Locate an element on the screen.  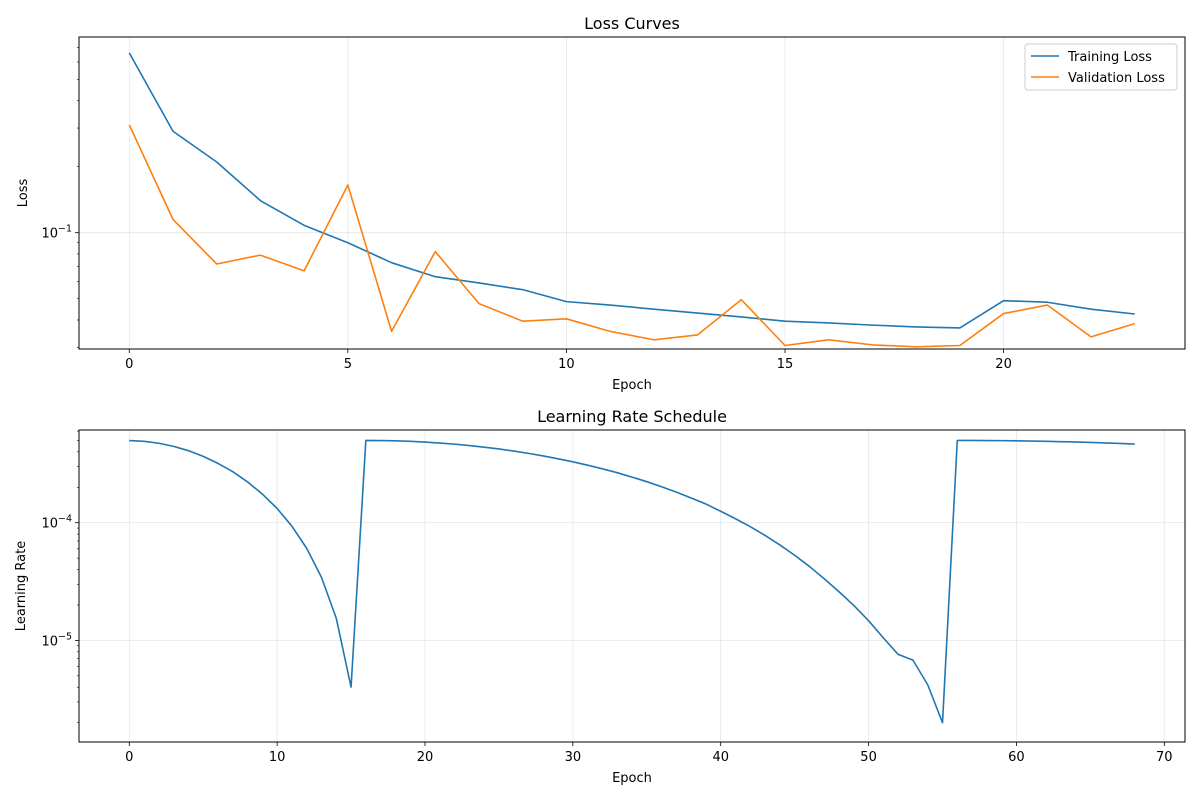
y-axis-label: Loss is located at coordinates (23, 193).